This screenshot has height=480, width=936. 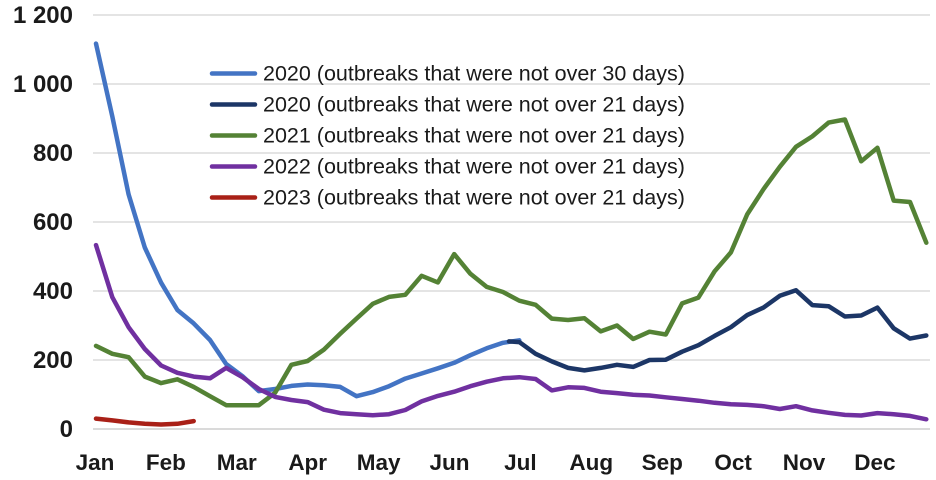 I want to click on svg-text: 1 000, so click(x=43, y=84).